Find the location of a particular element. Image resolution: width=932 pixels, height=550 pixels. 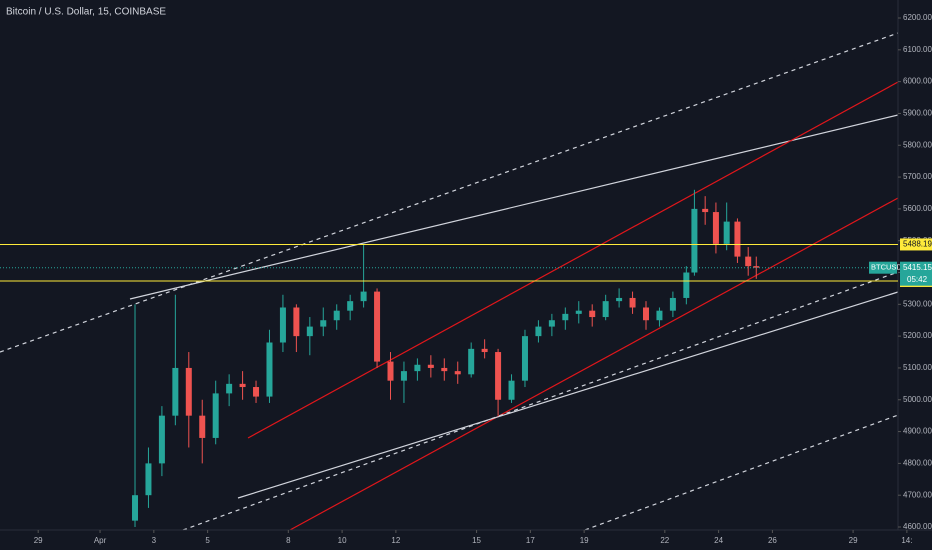

y-tick-label: 5600.00 is located at coordinates (917, 208).